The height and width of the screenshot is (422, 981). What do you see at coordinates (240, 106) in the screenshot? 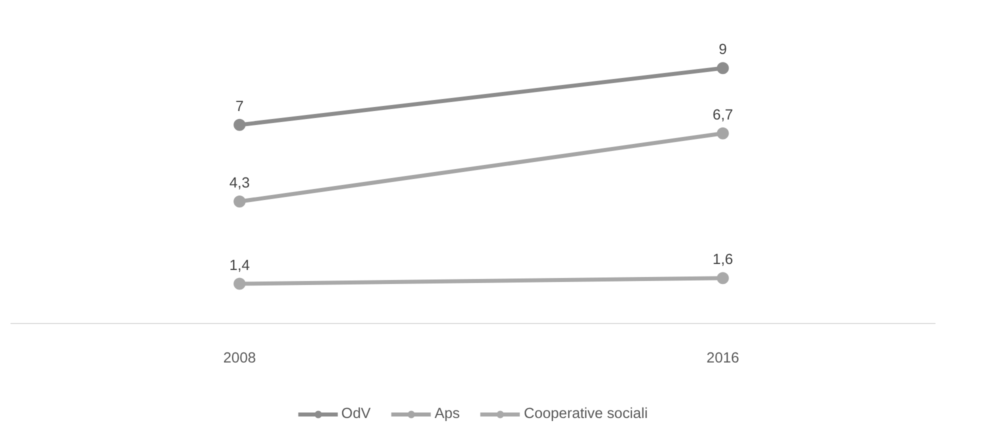
I see `data-label: 7` at bounding box center [240, 106].